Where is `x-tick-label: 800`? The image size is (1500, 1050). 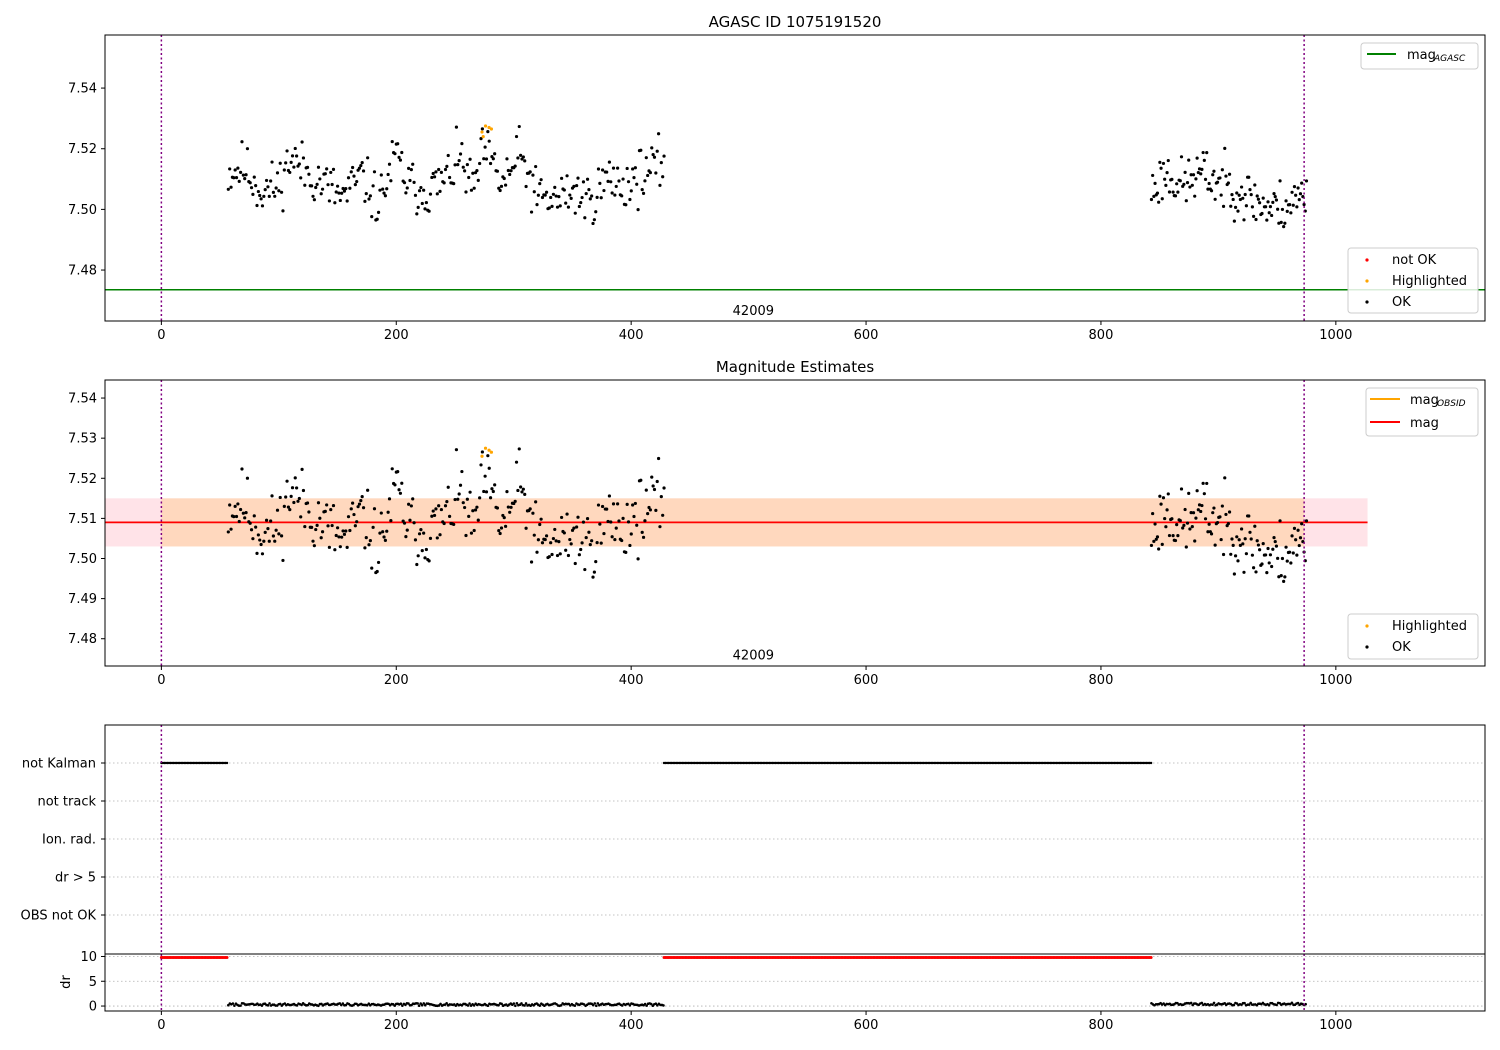
x-tick-label: 800 is located at coordinates (1101, 680).